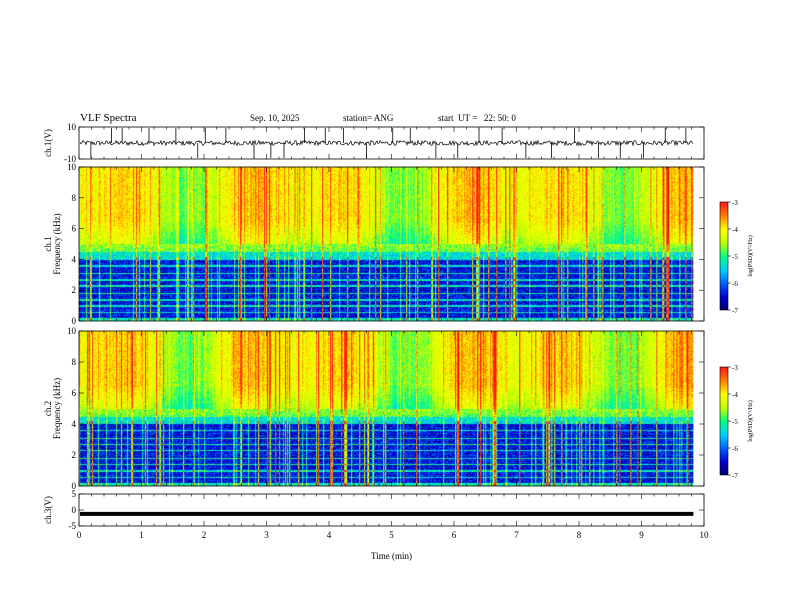  What do you see at coordinates (204, 535) in the screenshot?
I see `x-tick-label: 2` at bounding box center [204, 535].